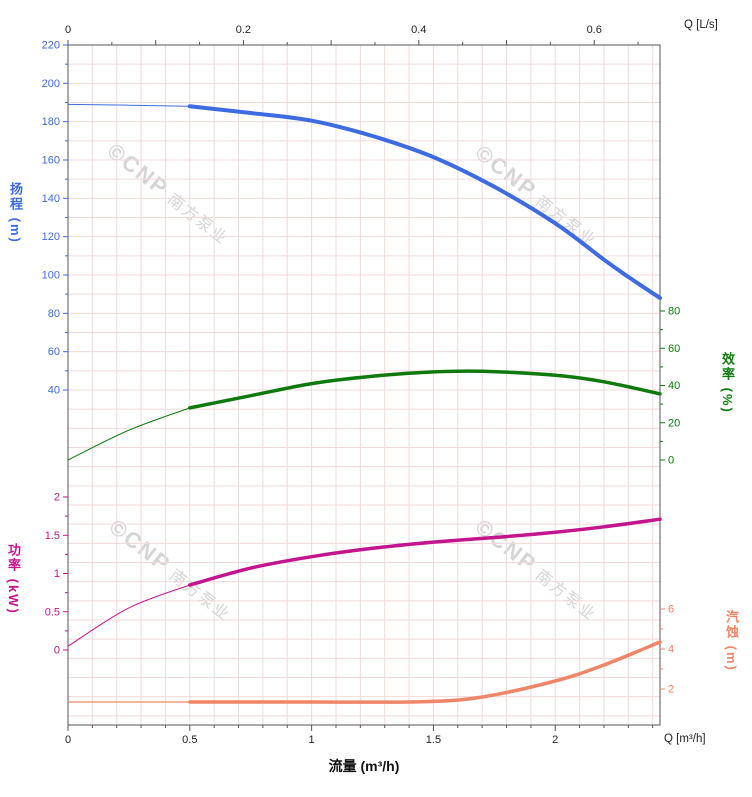 Image resolution: width=752 pixels, height=797 pixels. I want to click on top-axis-title: Q [L/s], so click(701, 25).